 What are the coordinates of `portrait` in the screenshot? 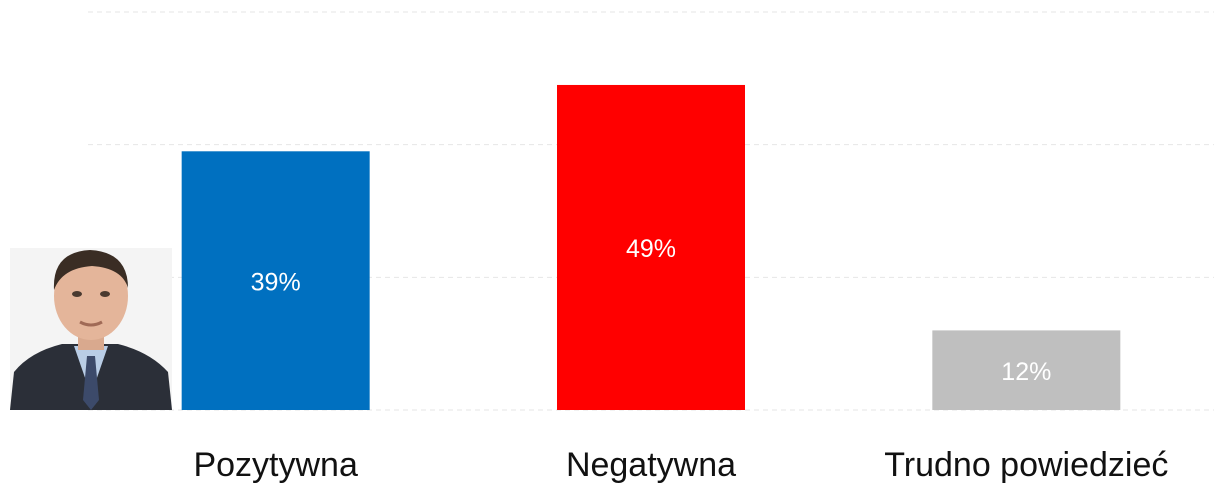 It's located at (91, 329).